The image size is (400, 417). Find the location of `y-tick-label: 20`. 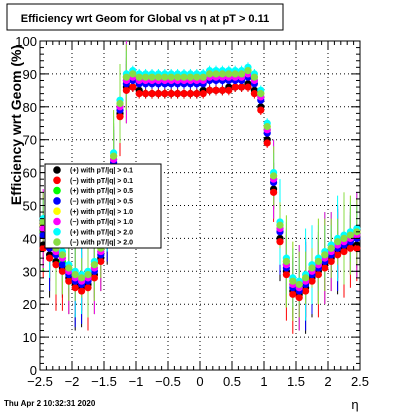

y-tick-label: 20 is located at coordinates (30, 304).